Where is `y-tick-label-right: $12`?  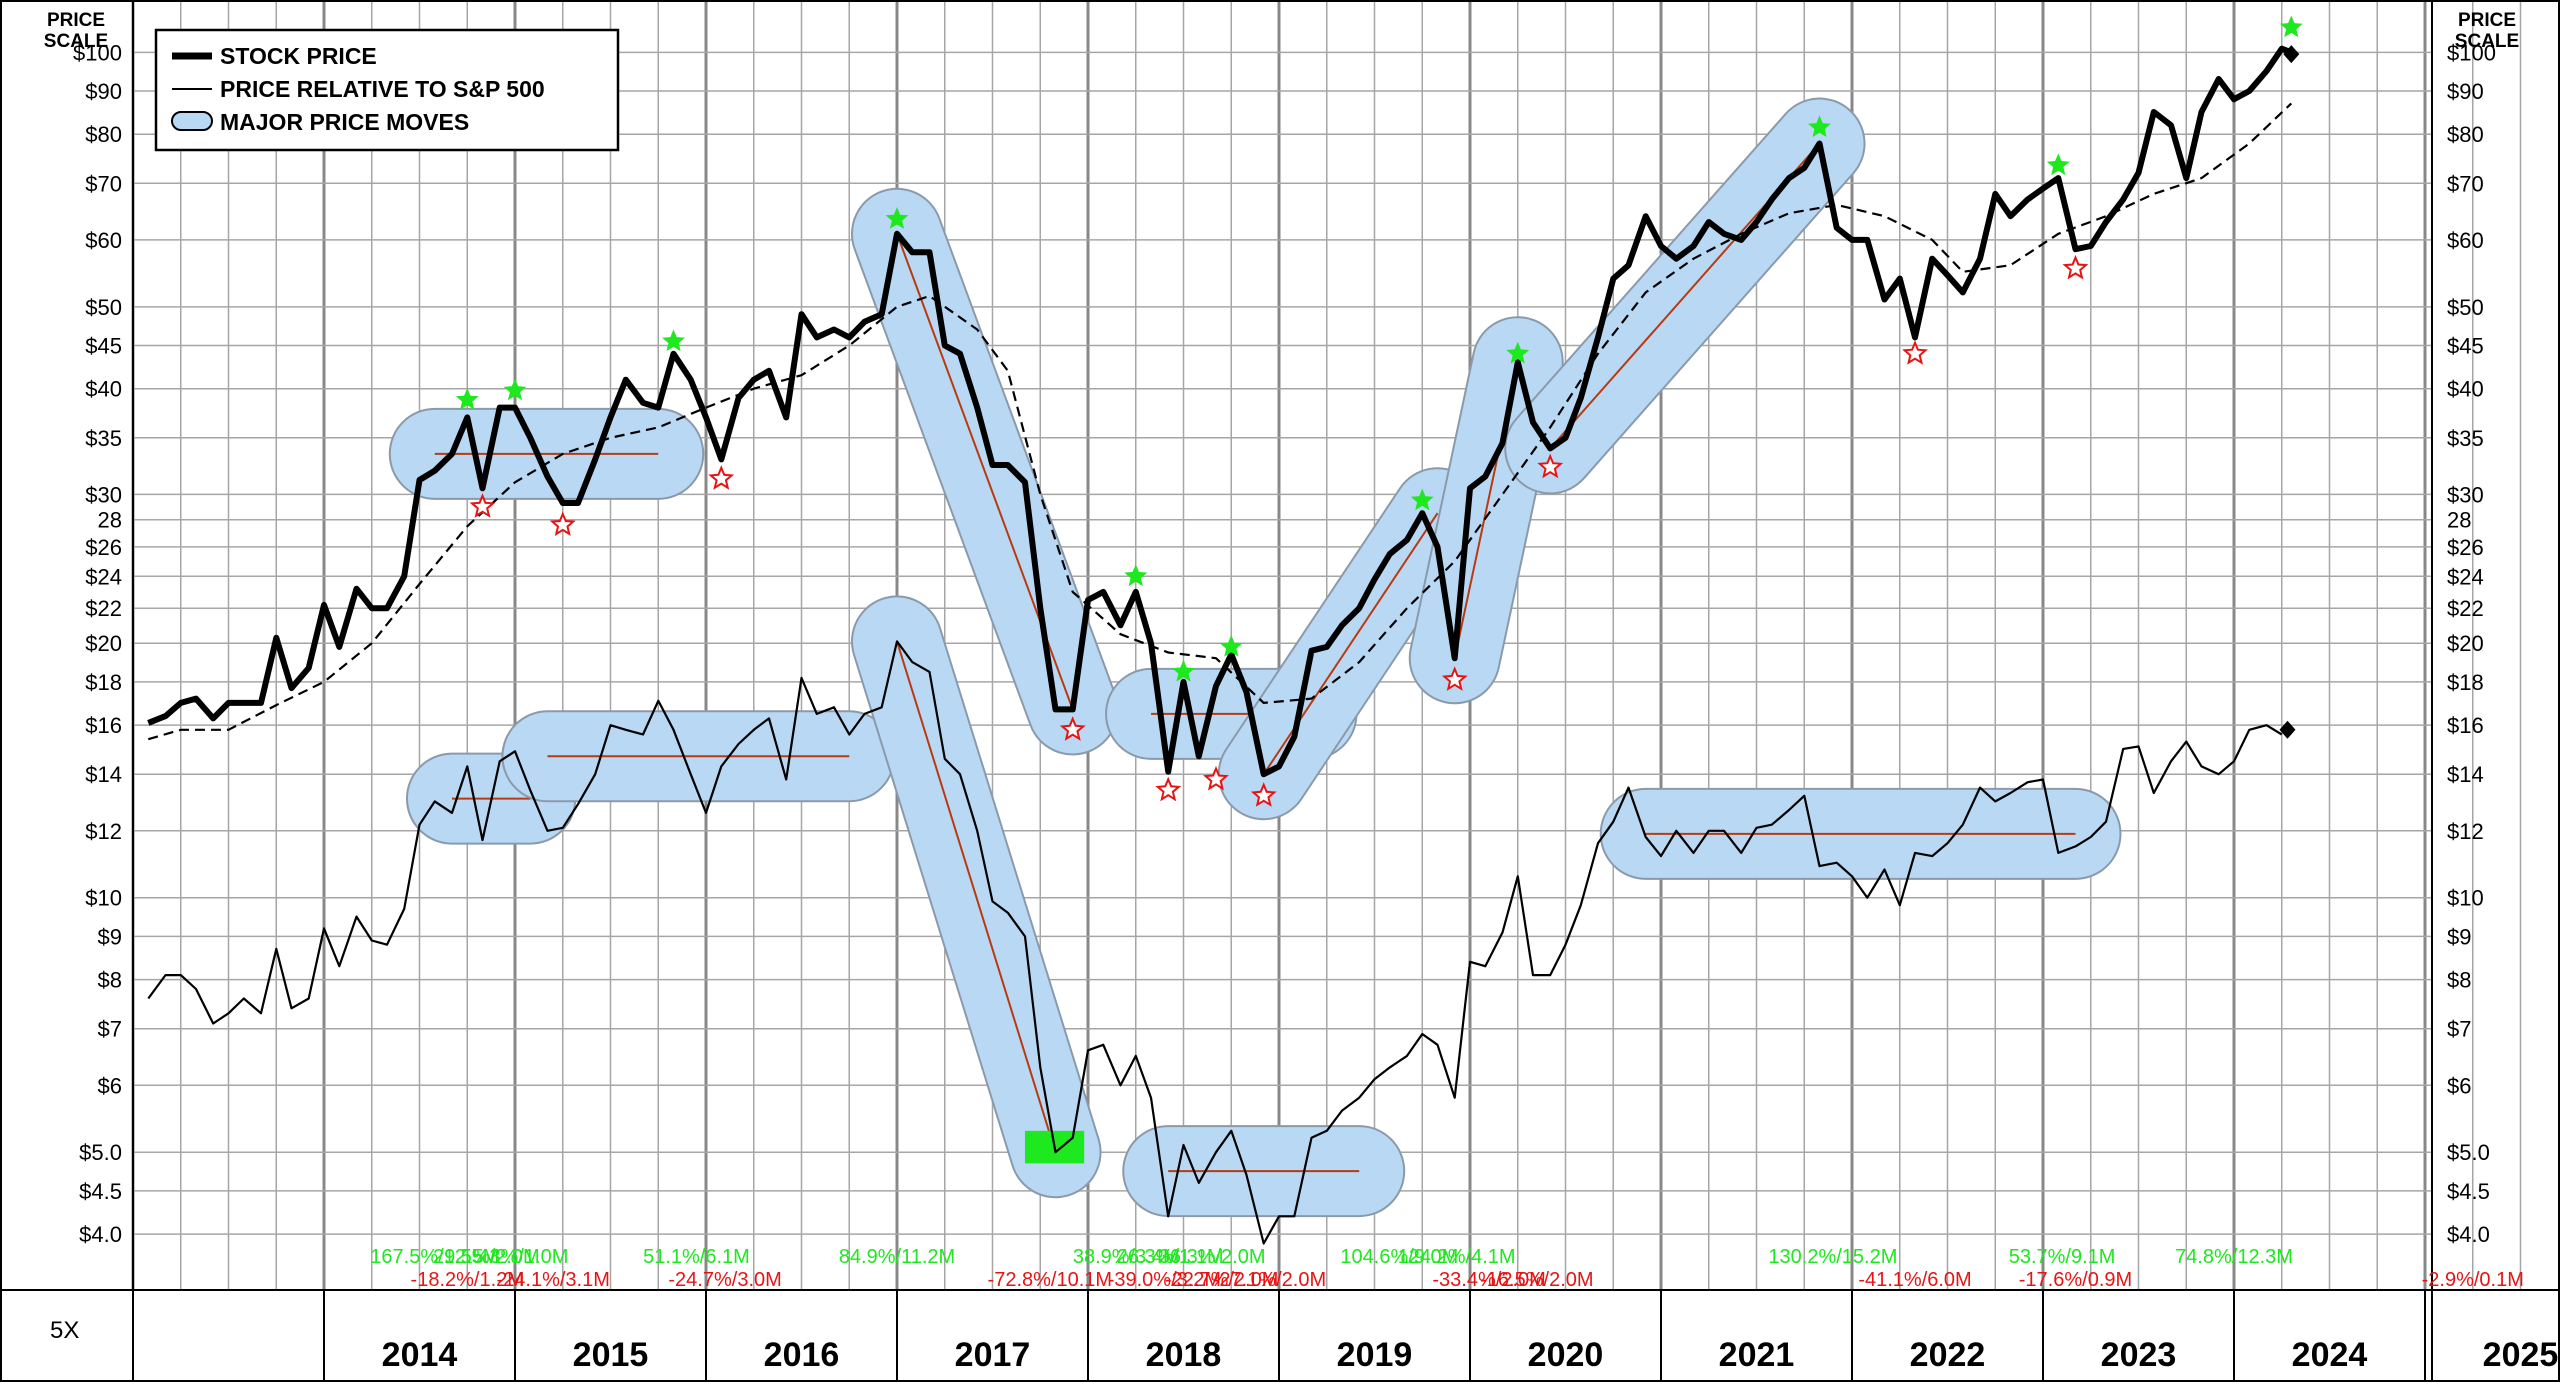 y-tick-label-right: $12 is located at coordinates (2465, 831).